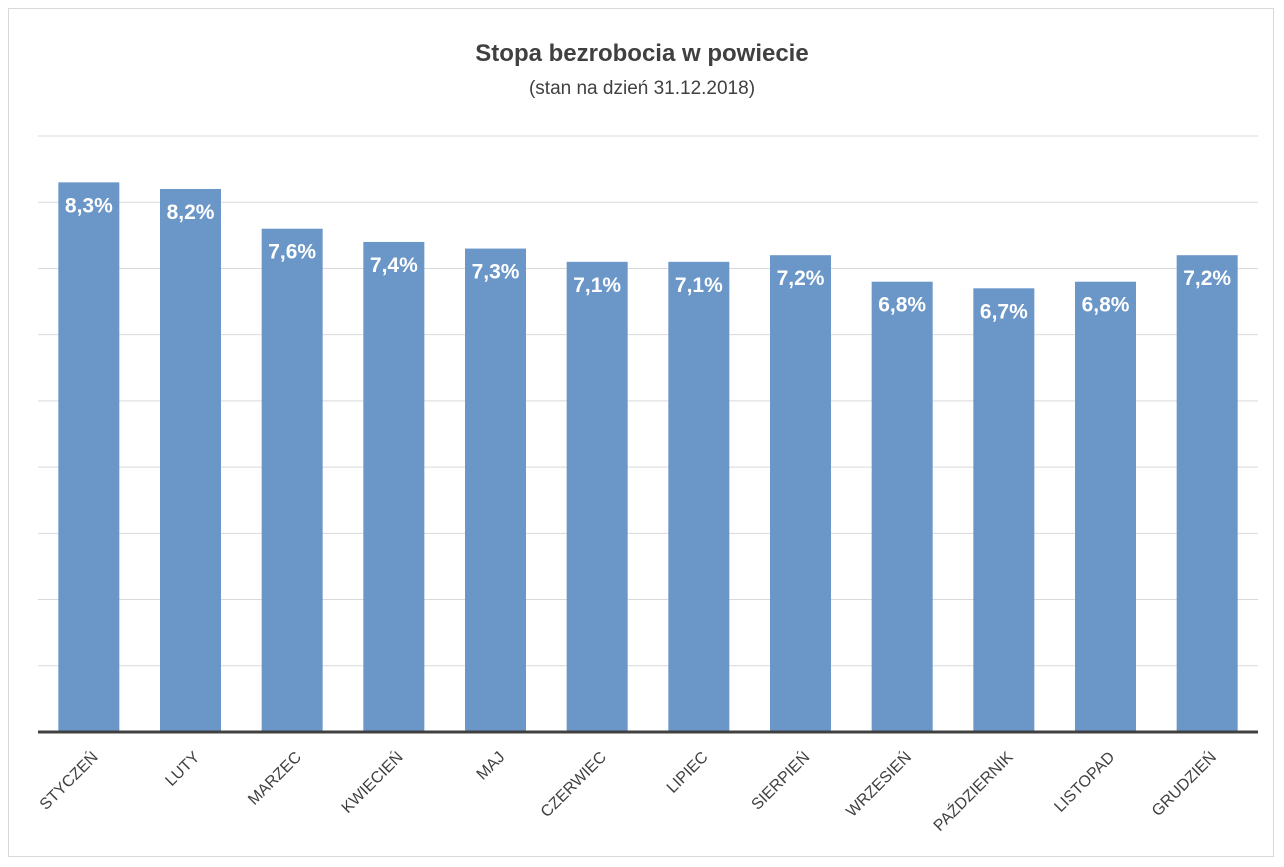 This screenshot has height=867, width=1284. I want to click on x-tick-label: SIERPIEŃ, so click(780, 780).